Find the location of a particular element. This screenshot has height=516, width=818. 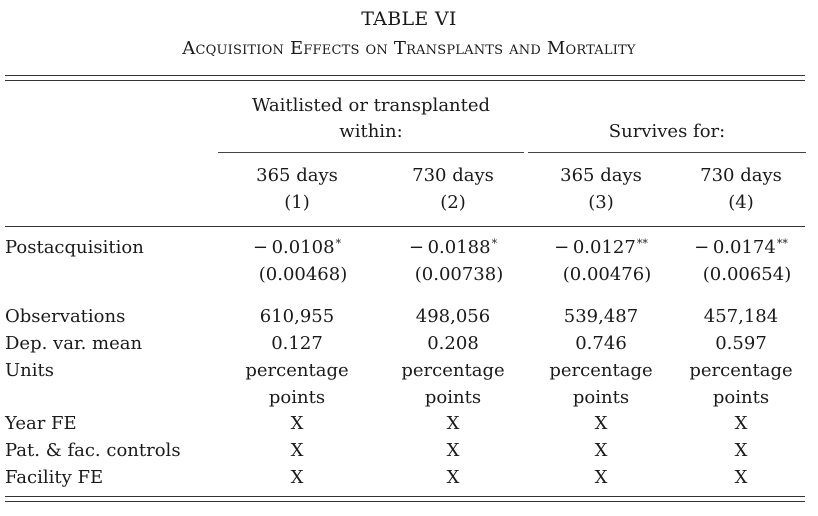

row-label-units: Units is located at coordinates (29, 370).